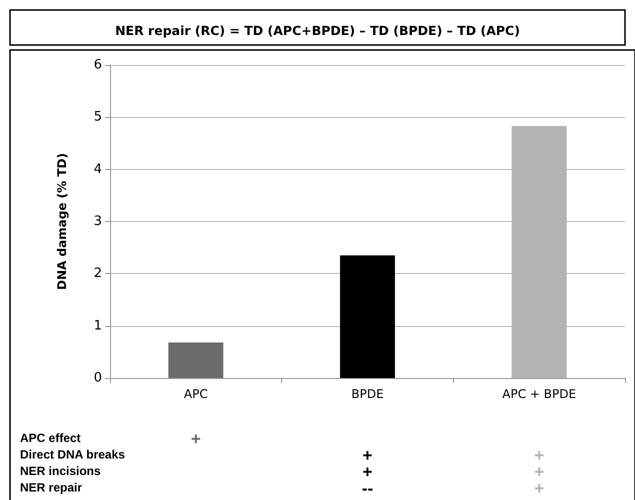 The height and width of the screenshot is (500, 635). I want to click on text: NER incisions, so click(61, 471).